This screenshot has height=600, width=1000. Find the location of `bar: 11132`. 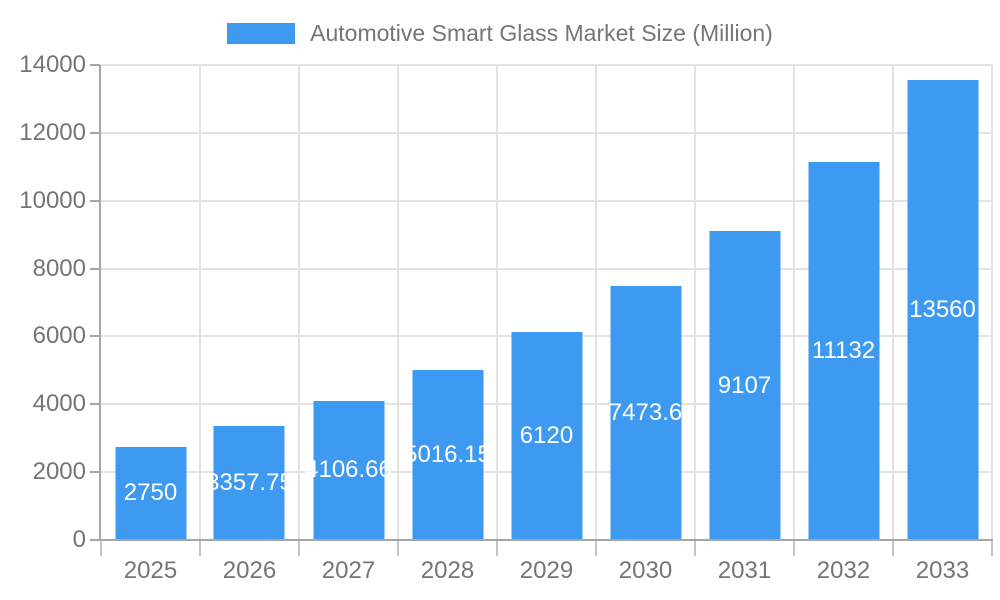

bar: 11132 is located at coordinates (843, 351).